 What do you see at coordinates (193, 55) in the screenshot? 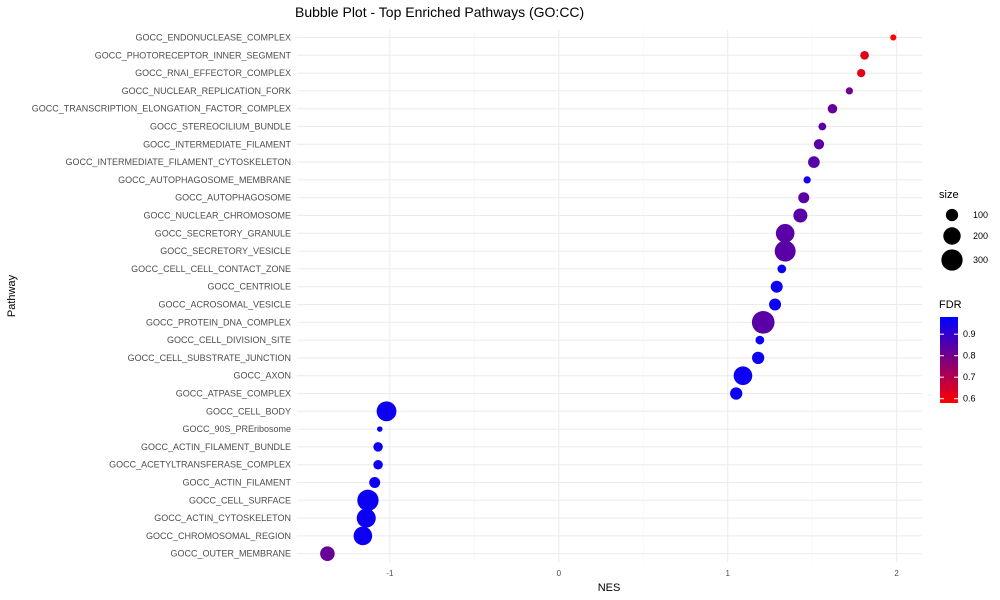
I see `y-tick-label: GOCC_PHOTORECEPTOR_INNER_SEGMENT` at bounding box center [193, 55].